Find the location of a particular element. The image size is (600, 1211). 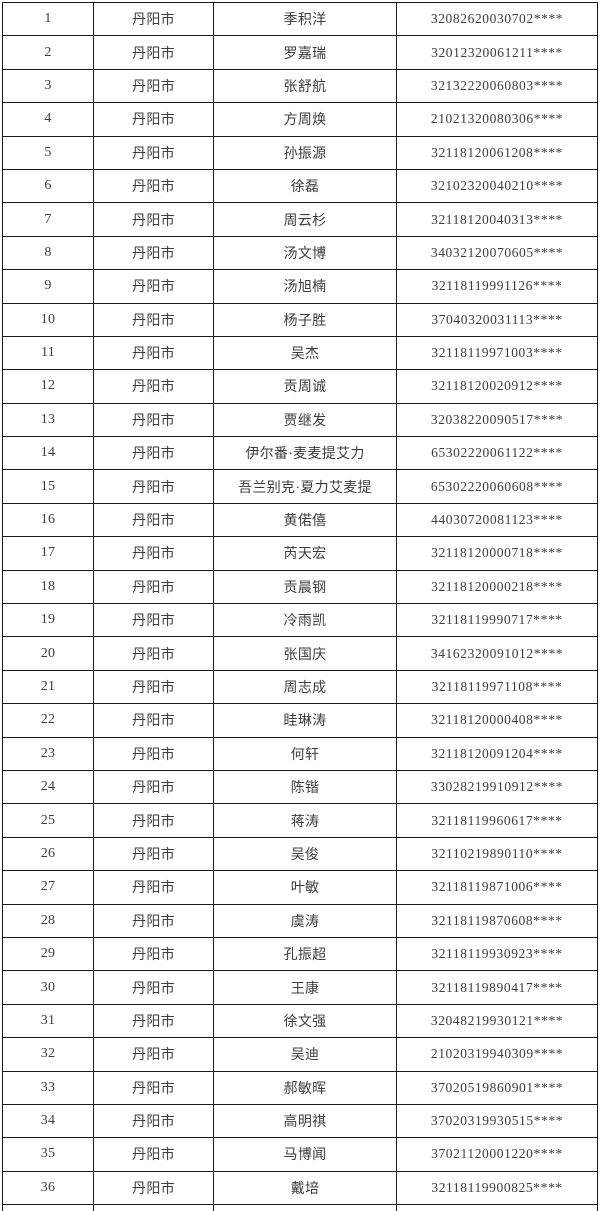

cell-seq: 29 is located at coordinates (48, 954).